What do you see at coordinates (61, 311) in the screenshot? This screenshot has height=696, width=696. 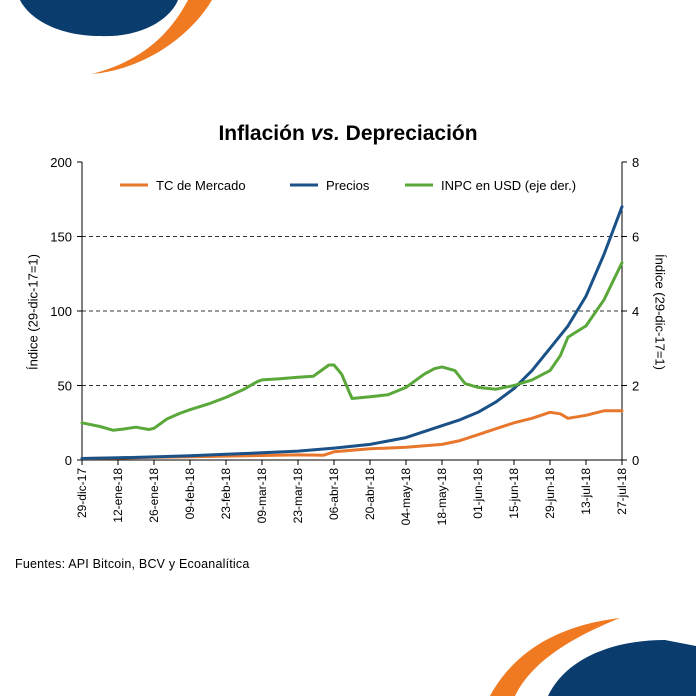 I see `y-tick-label-left: 100` at bounding box center [61, 311].